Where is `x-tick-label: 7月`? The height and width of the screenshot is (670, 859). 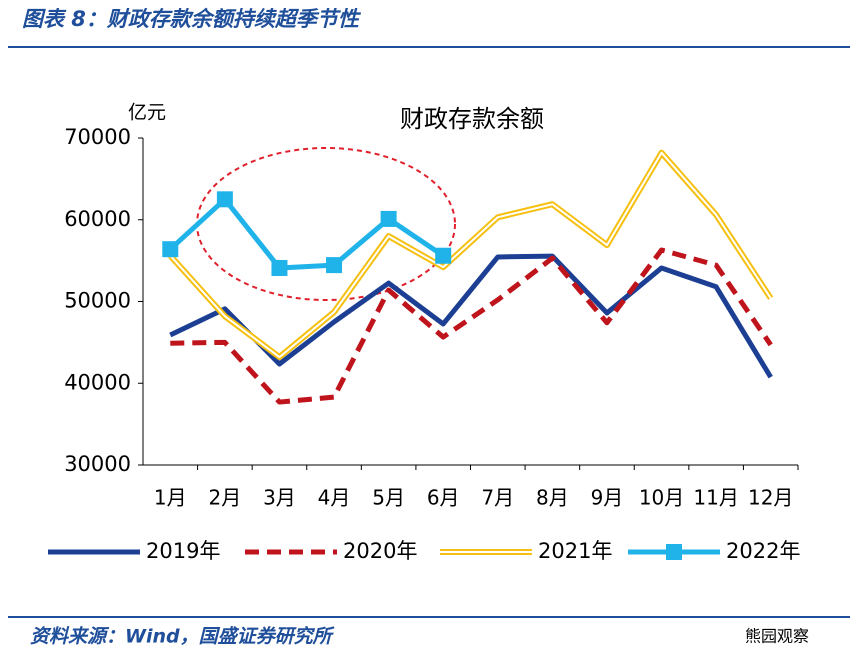 x-tick-label: 7月 is located at coordinates (497, 498).